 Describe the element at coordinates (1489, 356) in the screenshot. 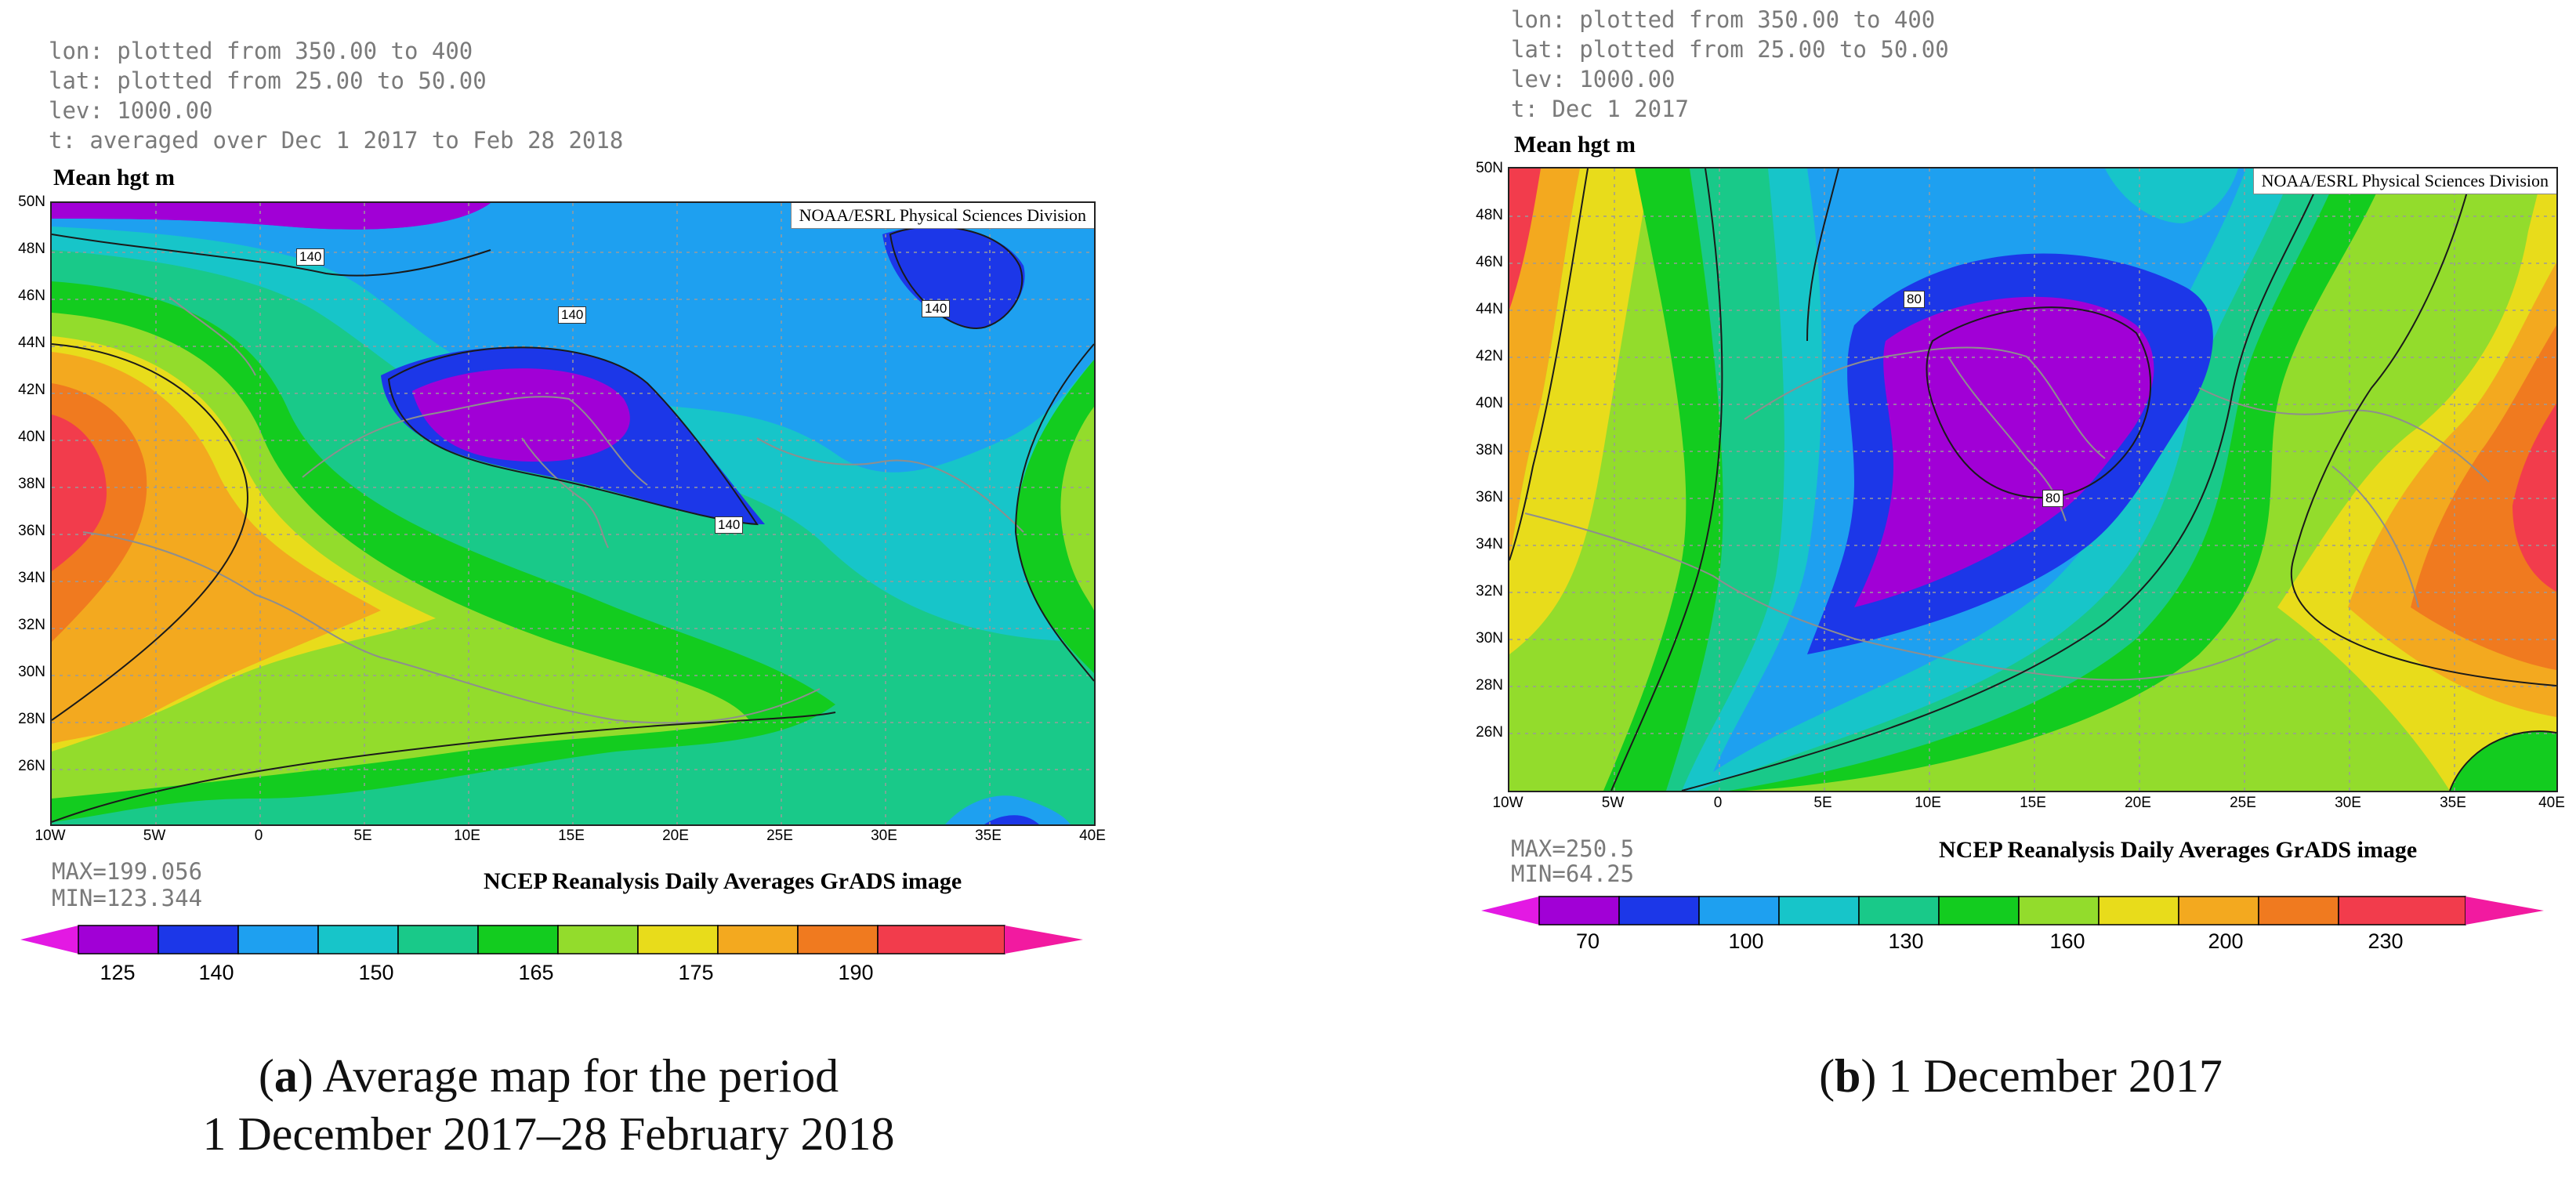

I see `lat-label: 42N` at that location.